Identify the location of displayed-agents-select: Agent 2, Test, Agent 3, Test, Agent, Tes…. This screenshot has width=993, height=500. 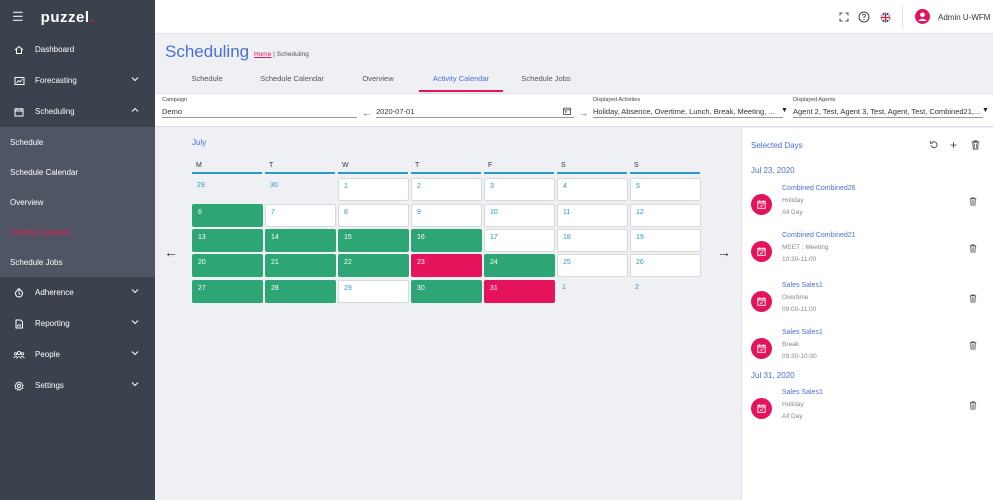
(888, 112).